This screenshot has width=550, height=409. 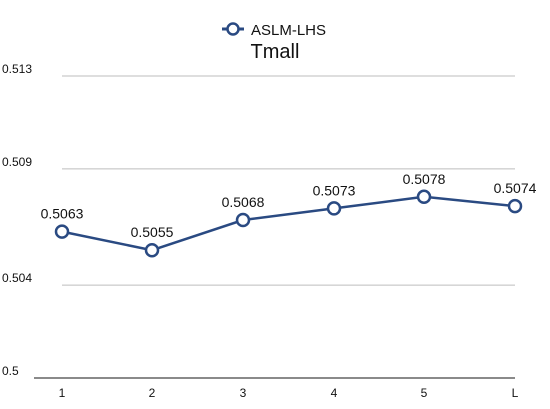 What do you see at coordinates (62, 214) in the screenshot?
I see `data-label: 0.5063` at bounding box center [62, 214].